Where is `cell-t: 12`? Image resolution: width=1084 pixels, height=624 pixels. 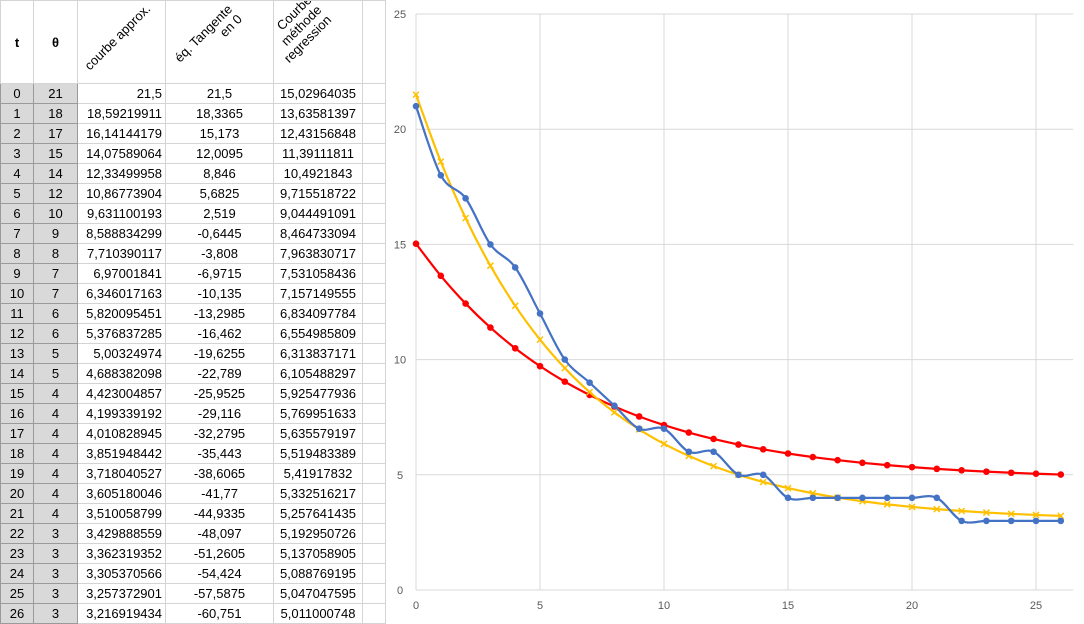
cell-t: 12 is located at coordinates (17, 333).